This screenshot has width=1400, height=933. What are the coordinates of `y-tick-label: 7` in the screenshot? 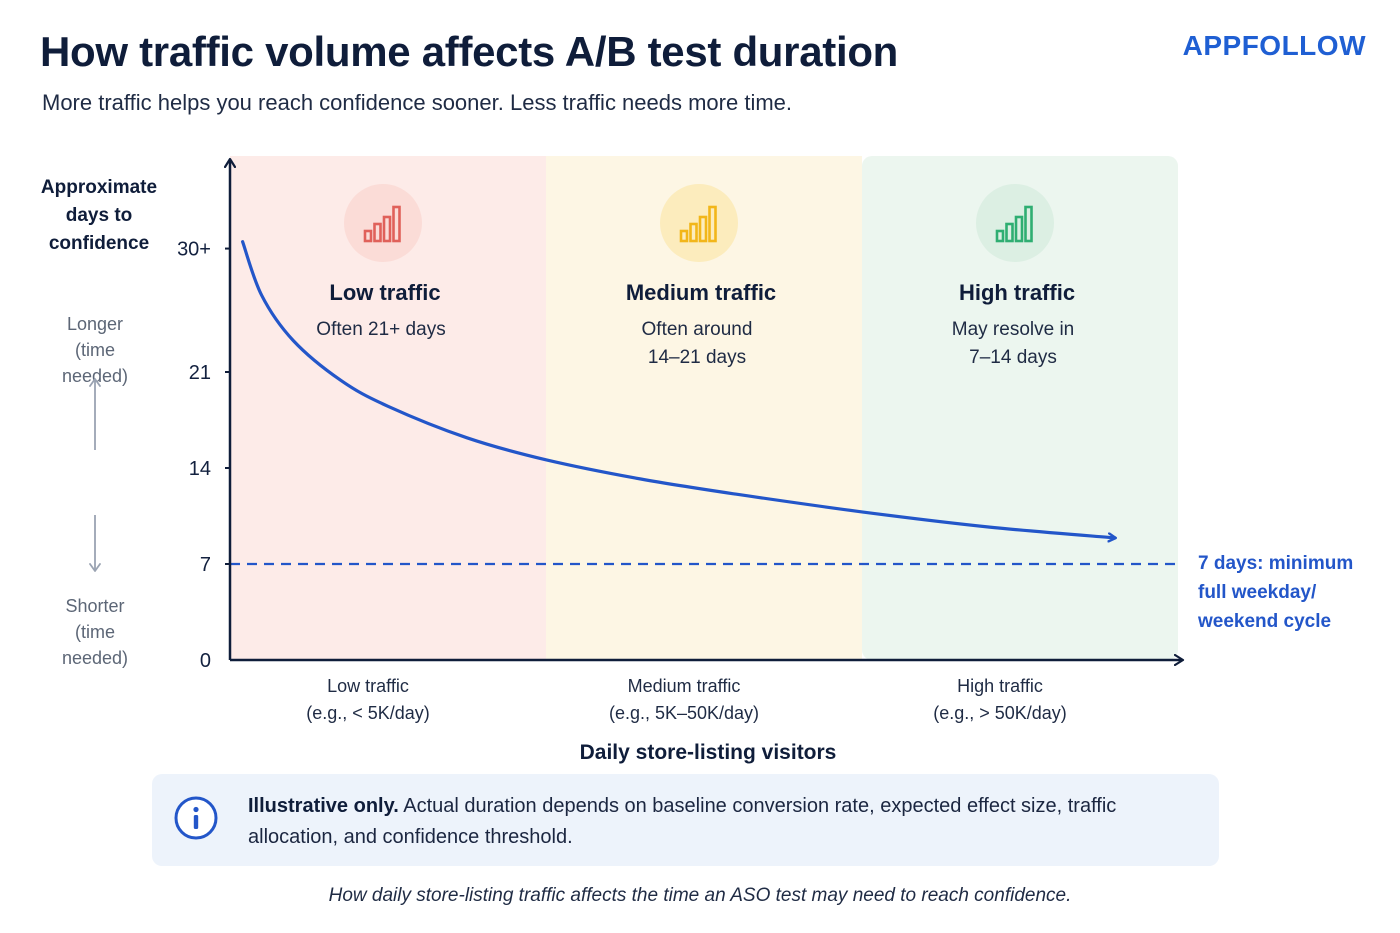 It's located at (205, 565).